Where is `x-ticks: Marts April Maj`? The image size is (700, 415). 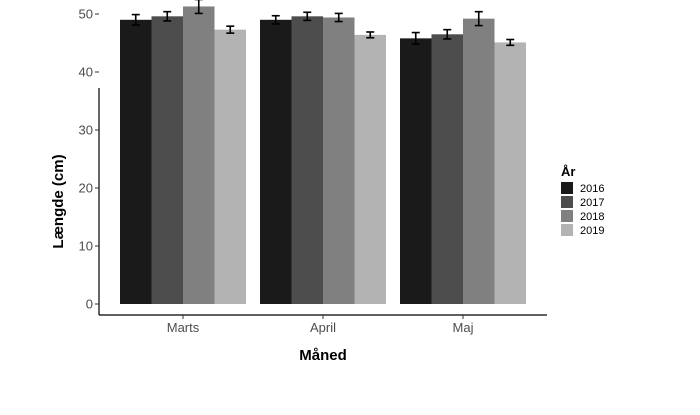 x-ticks: Marts April Maj is located at coordinates (320, 325).